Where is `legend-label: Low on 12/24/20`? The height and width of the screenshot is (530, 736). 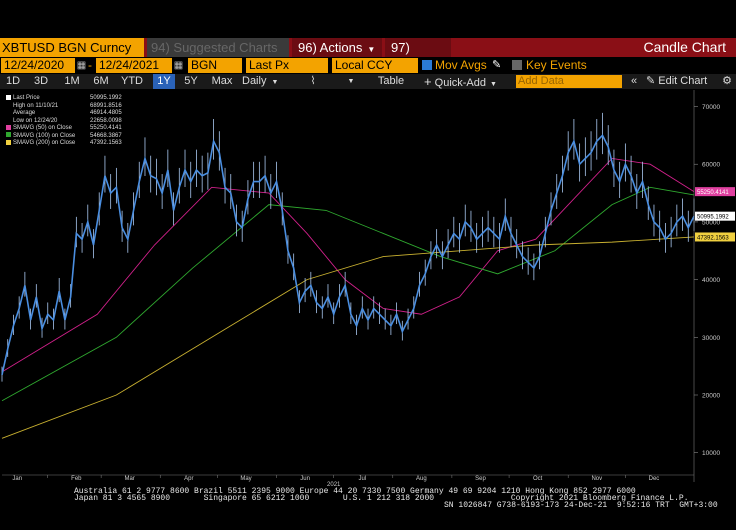
legend-label: Low on 12/24/20 is located at coordinates (35, 120).